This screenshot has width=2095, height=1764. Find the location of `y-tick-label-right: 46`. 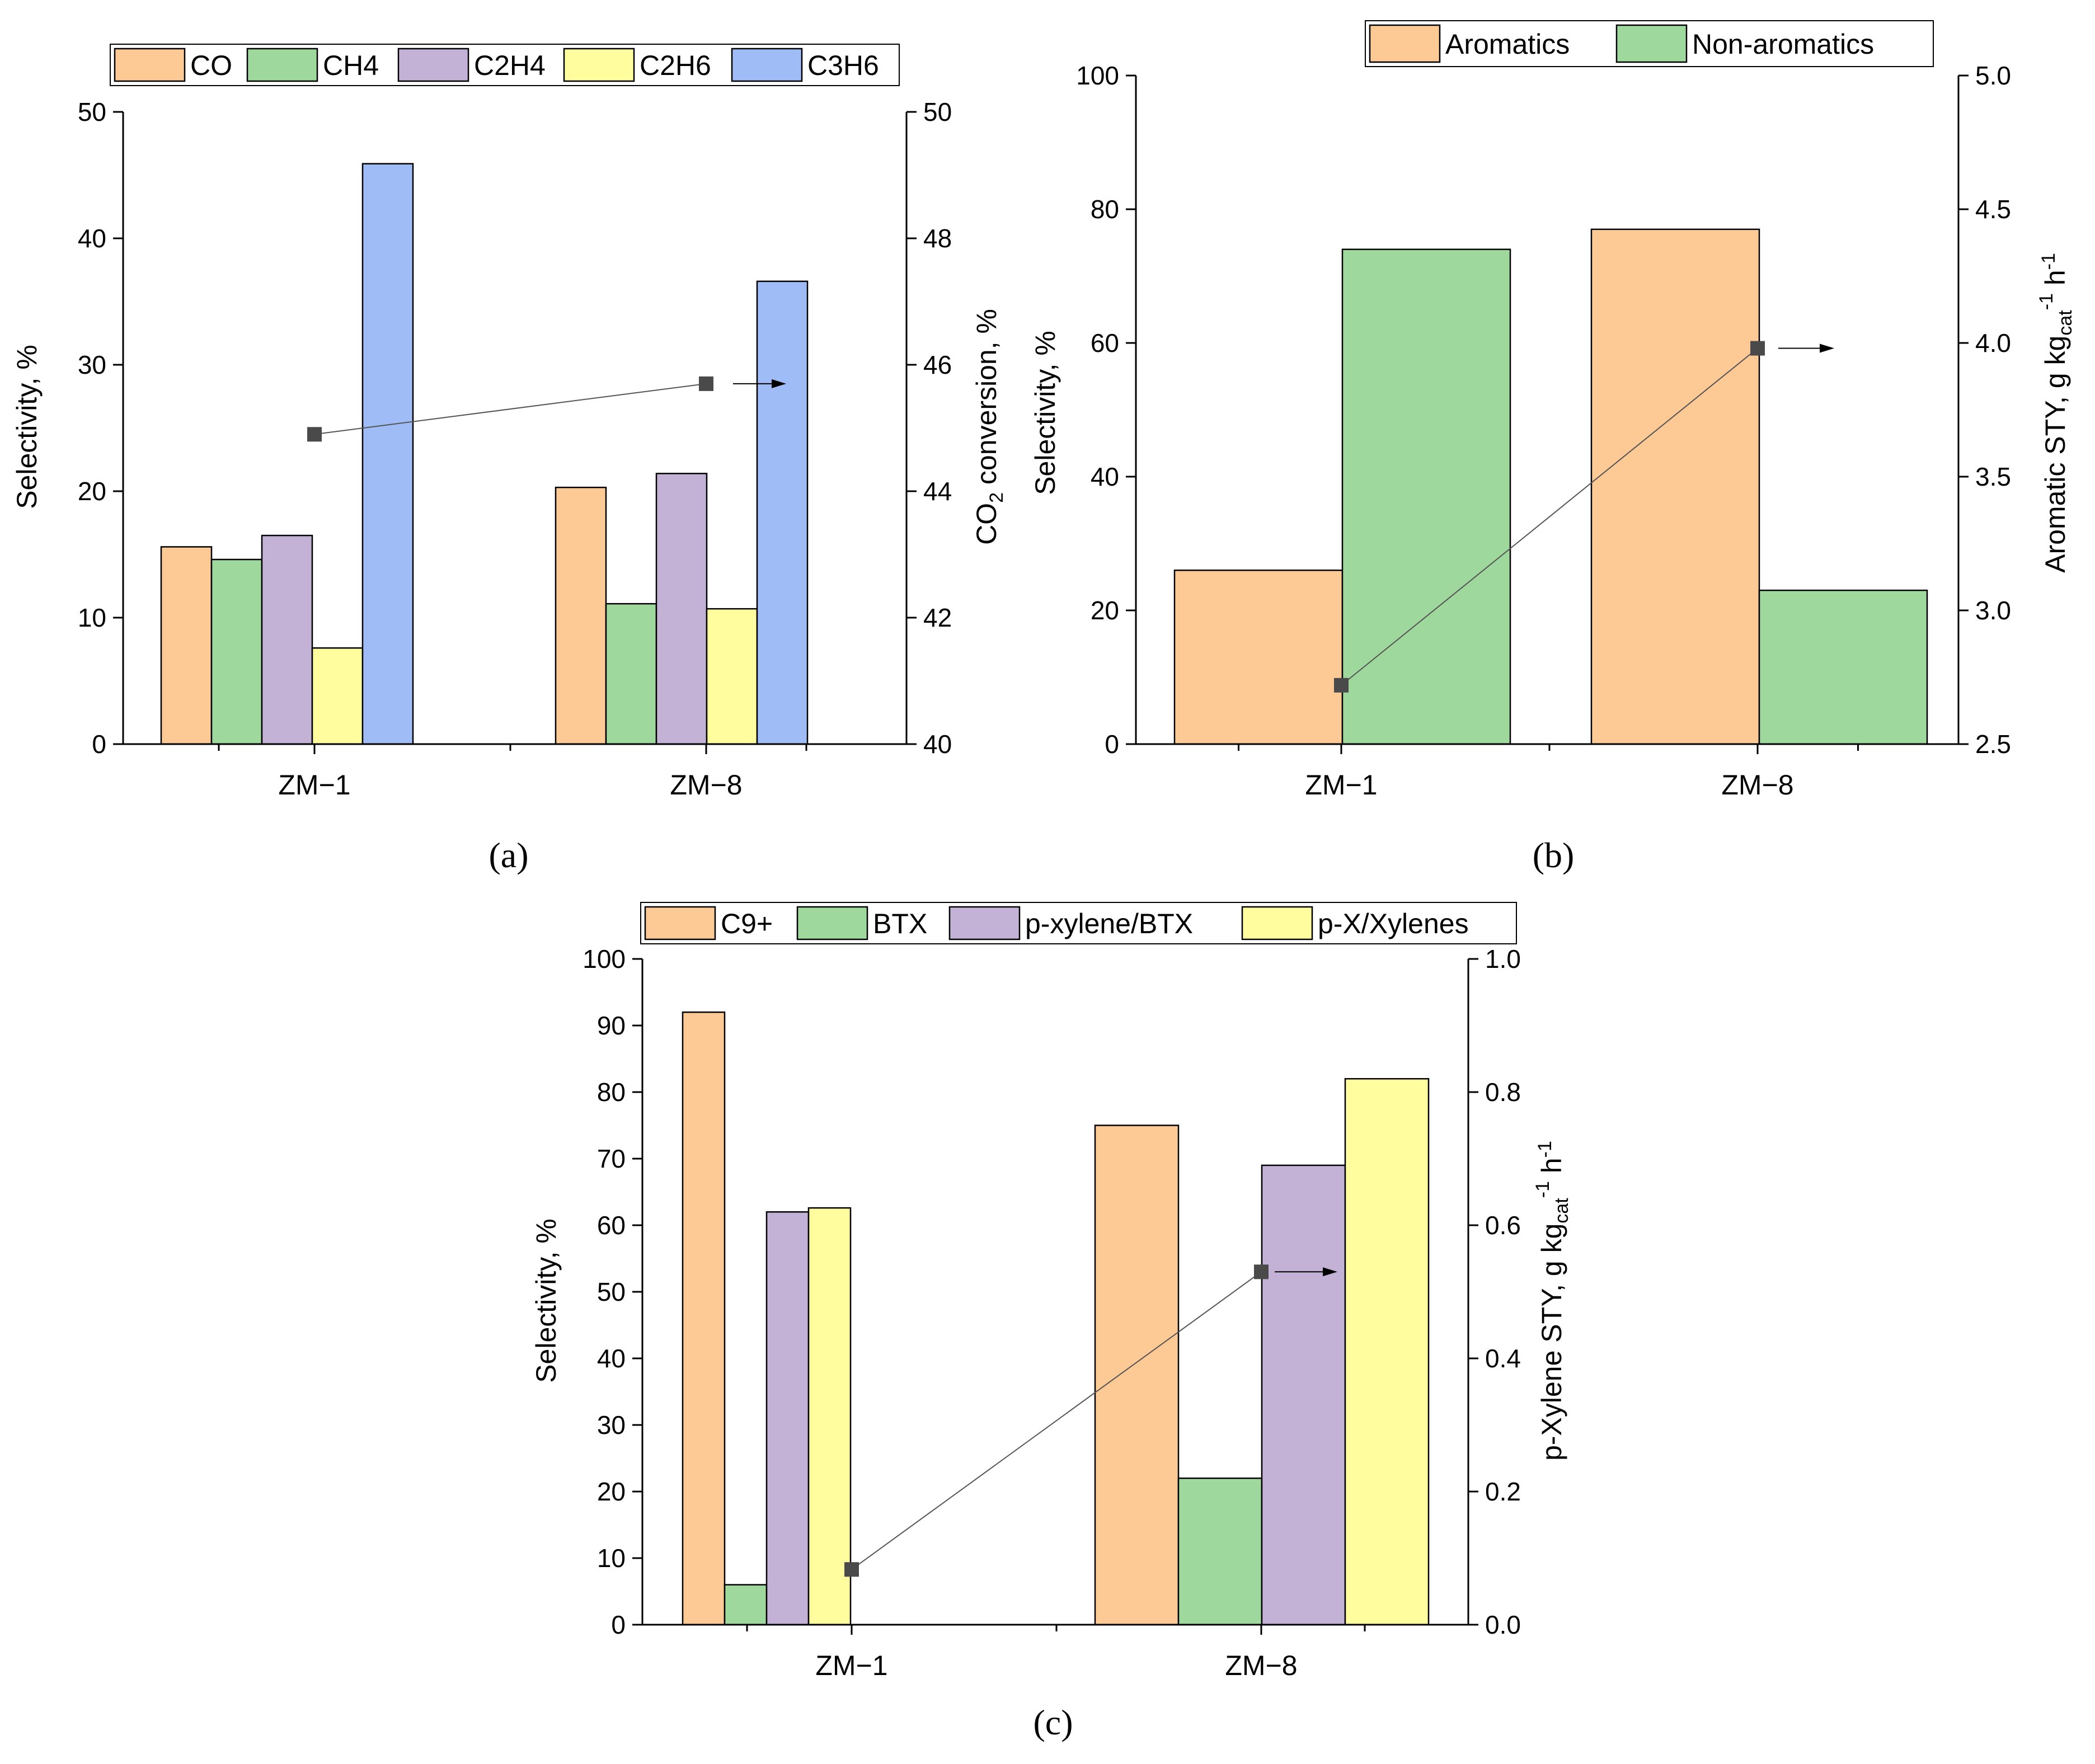

y-tick-label-right: 46 is located at coordinates (937, 364).